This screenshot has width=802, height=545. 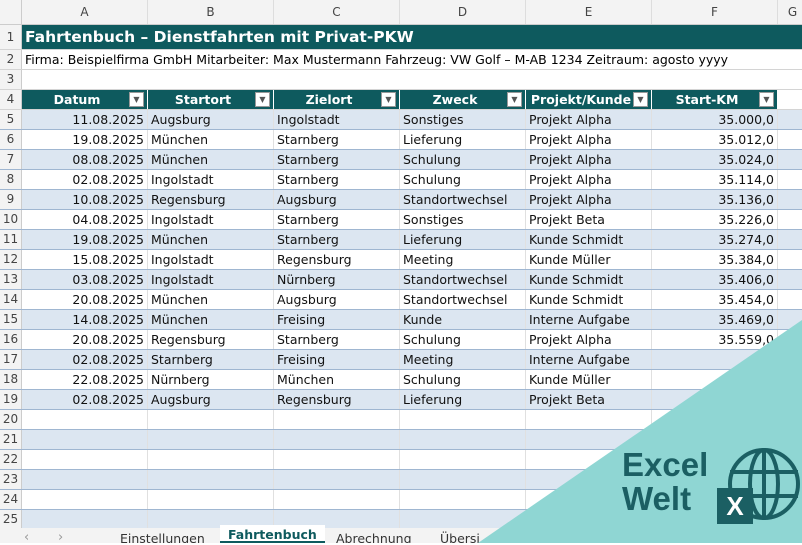 I want to click on table-cell: Freising, so click(x=337, y=319).